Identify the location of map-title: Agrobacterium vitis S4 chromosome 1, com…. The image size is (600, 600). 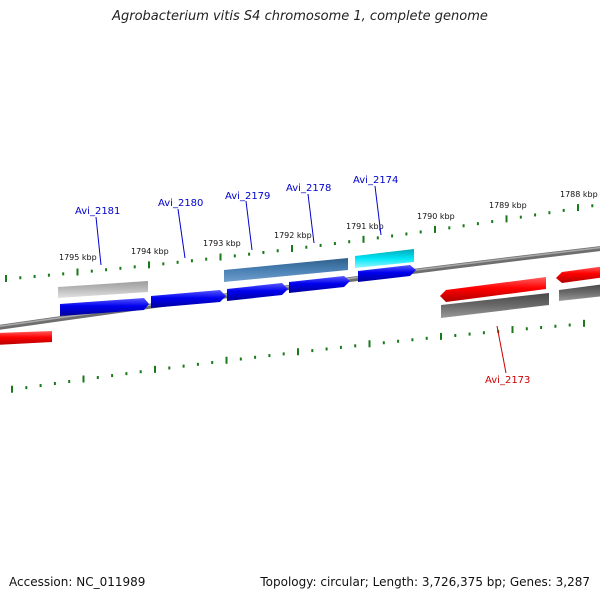
(300, 16).